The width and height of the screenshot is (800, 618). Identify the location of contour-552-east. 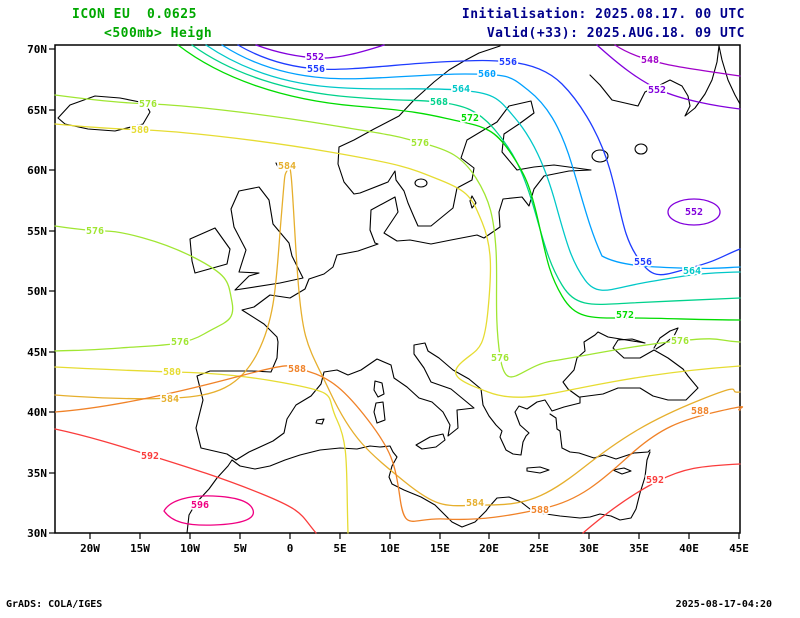
(668, 77).